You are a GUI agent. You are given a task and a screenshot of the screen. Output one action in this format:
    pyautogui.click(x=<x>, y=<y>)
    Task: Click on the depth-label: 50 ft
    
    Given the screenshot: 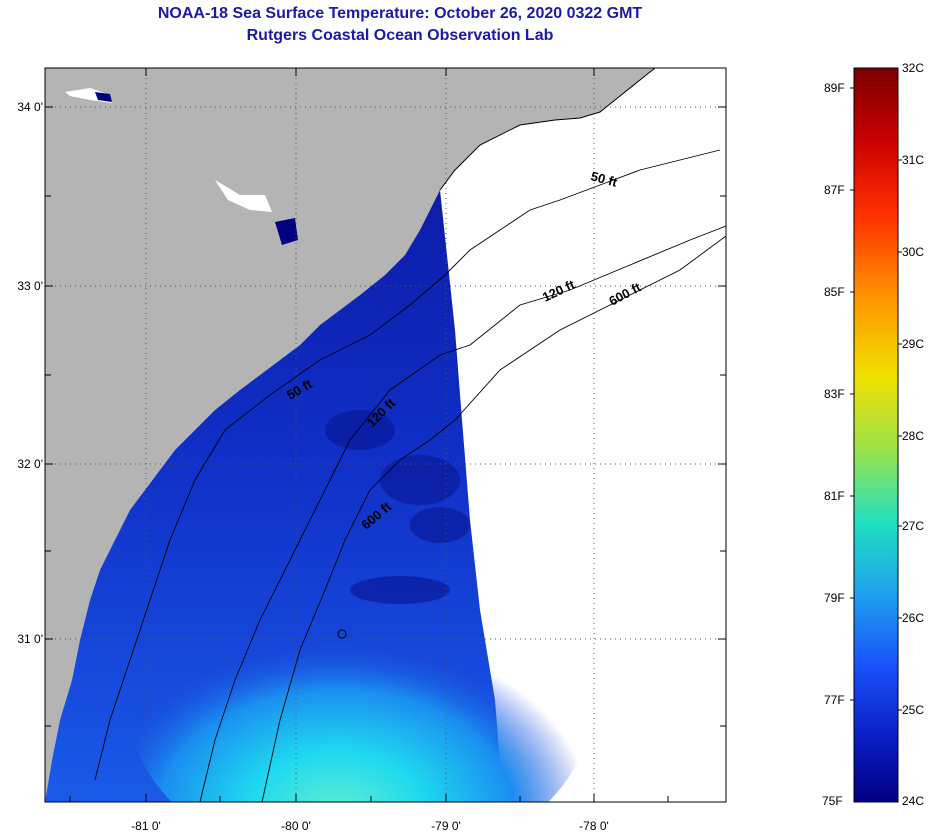 What is the action you would take?
    pyautogui.click(x=604, y=179)
    